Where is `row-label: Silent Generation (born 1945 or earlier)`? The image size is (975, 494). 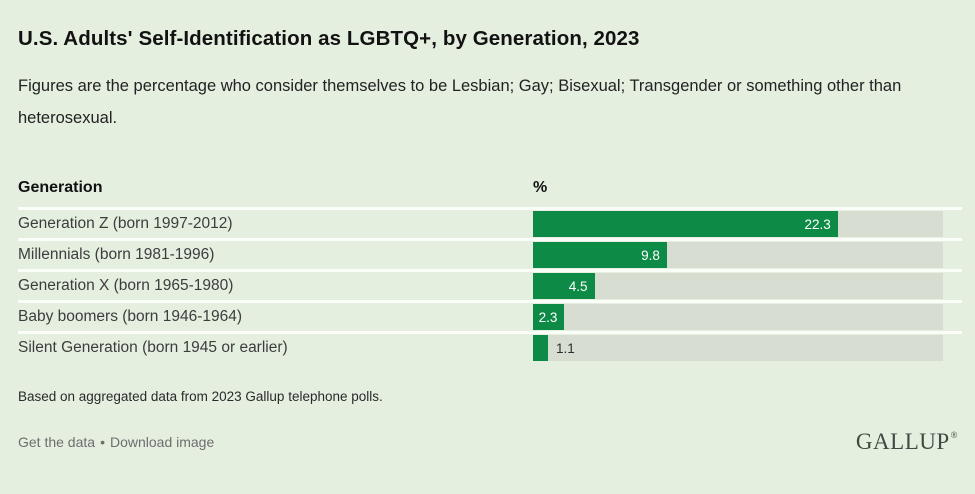 row-label: Silent Generation (born 1945 or earlier) is located at coordinates (153, 347).